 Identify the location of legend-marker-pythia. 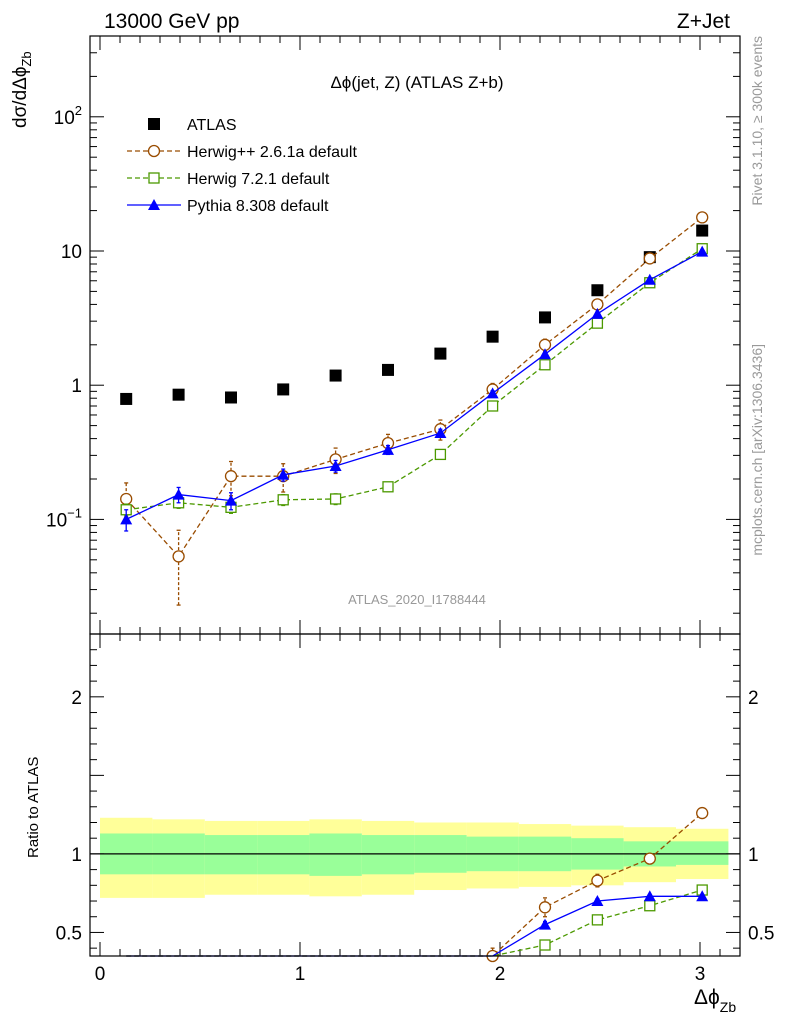
(154, 204).